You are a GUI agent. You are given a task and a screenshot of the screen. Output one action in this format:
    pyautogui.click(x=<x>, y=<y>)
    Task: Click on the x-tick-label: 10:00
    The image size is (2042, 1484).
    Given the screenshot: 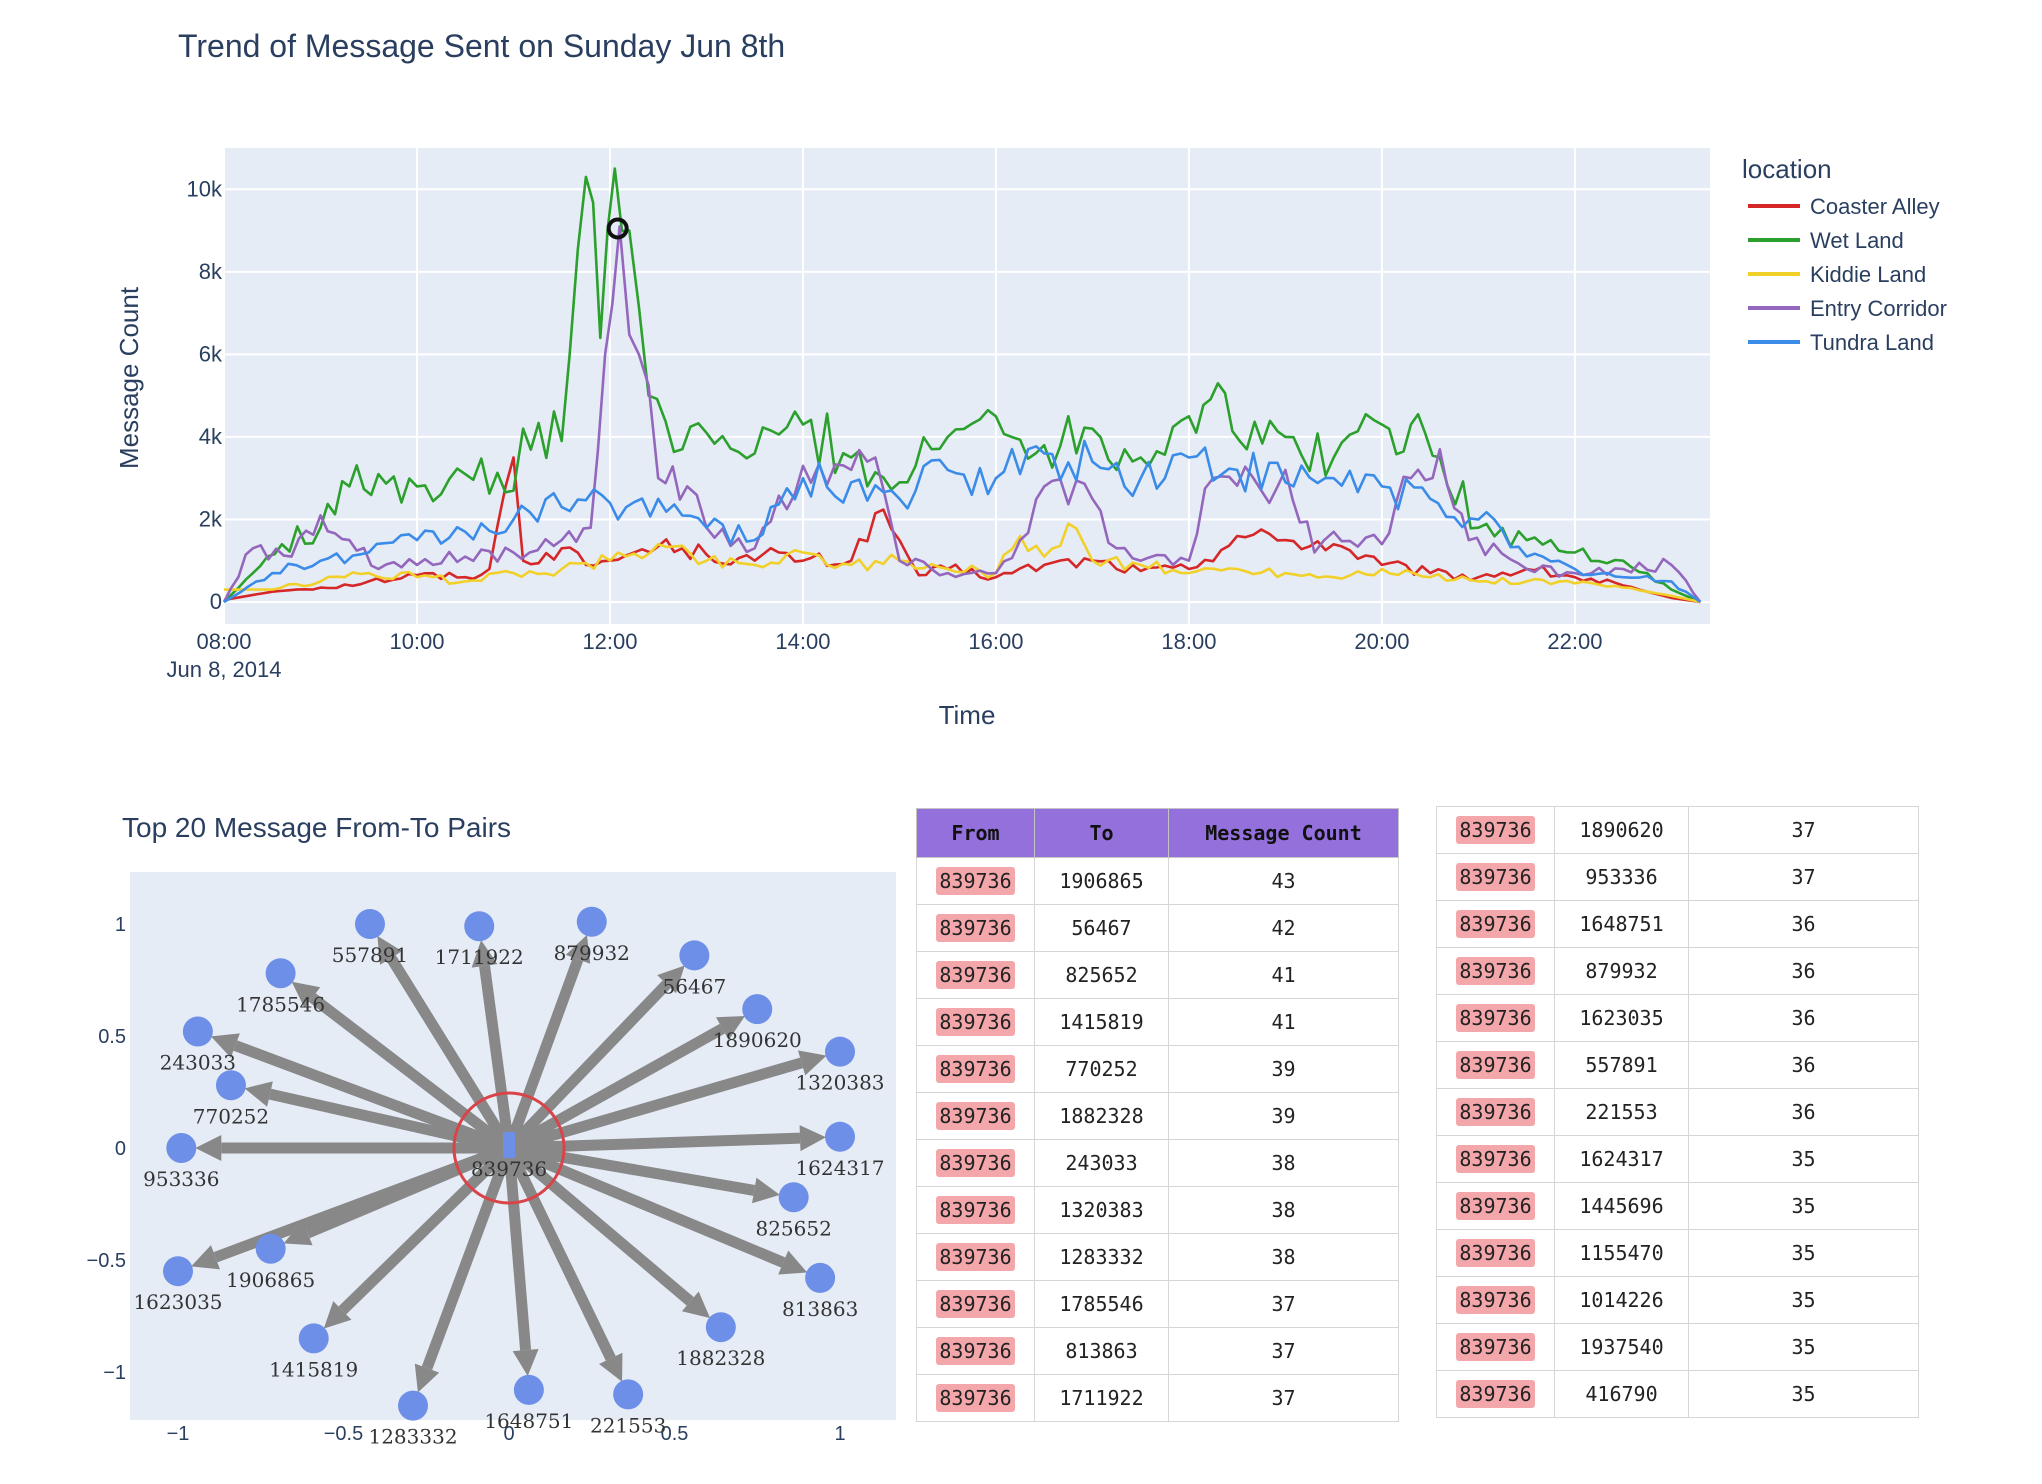 What is the action you would take?
    pyautogui.click(x=416, y=641)
    